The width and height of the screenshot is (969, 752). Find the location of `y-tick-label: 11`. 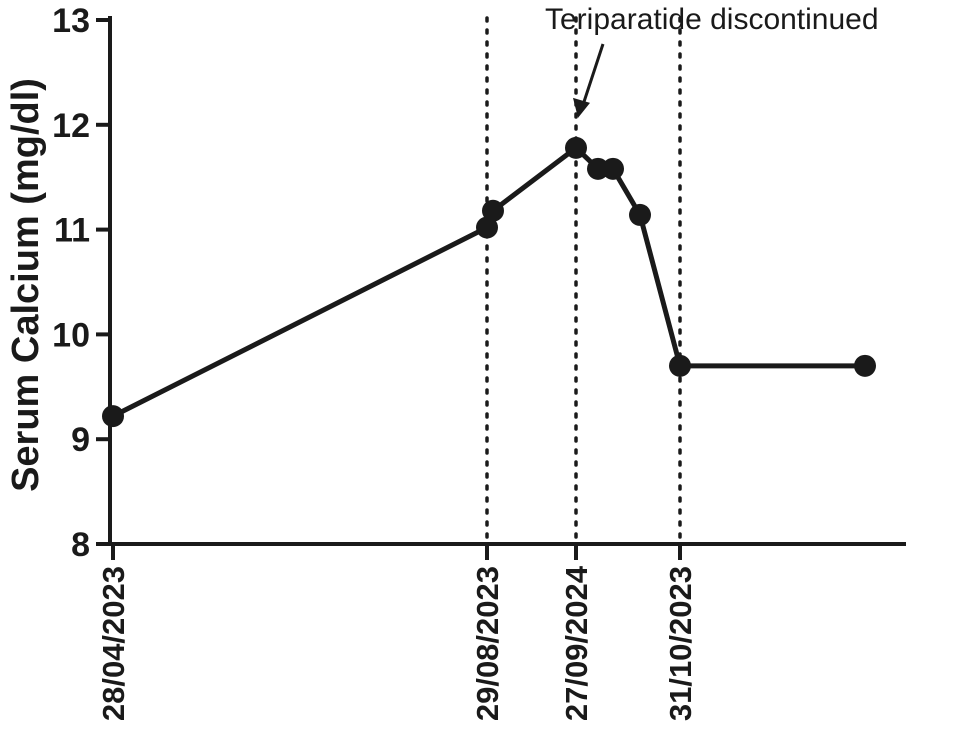

y-tick-label: 11 is located at coordinates (72, 231).